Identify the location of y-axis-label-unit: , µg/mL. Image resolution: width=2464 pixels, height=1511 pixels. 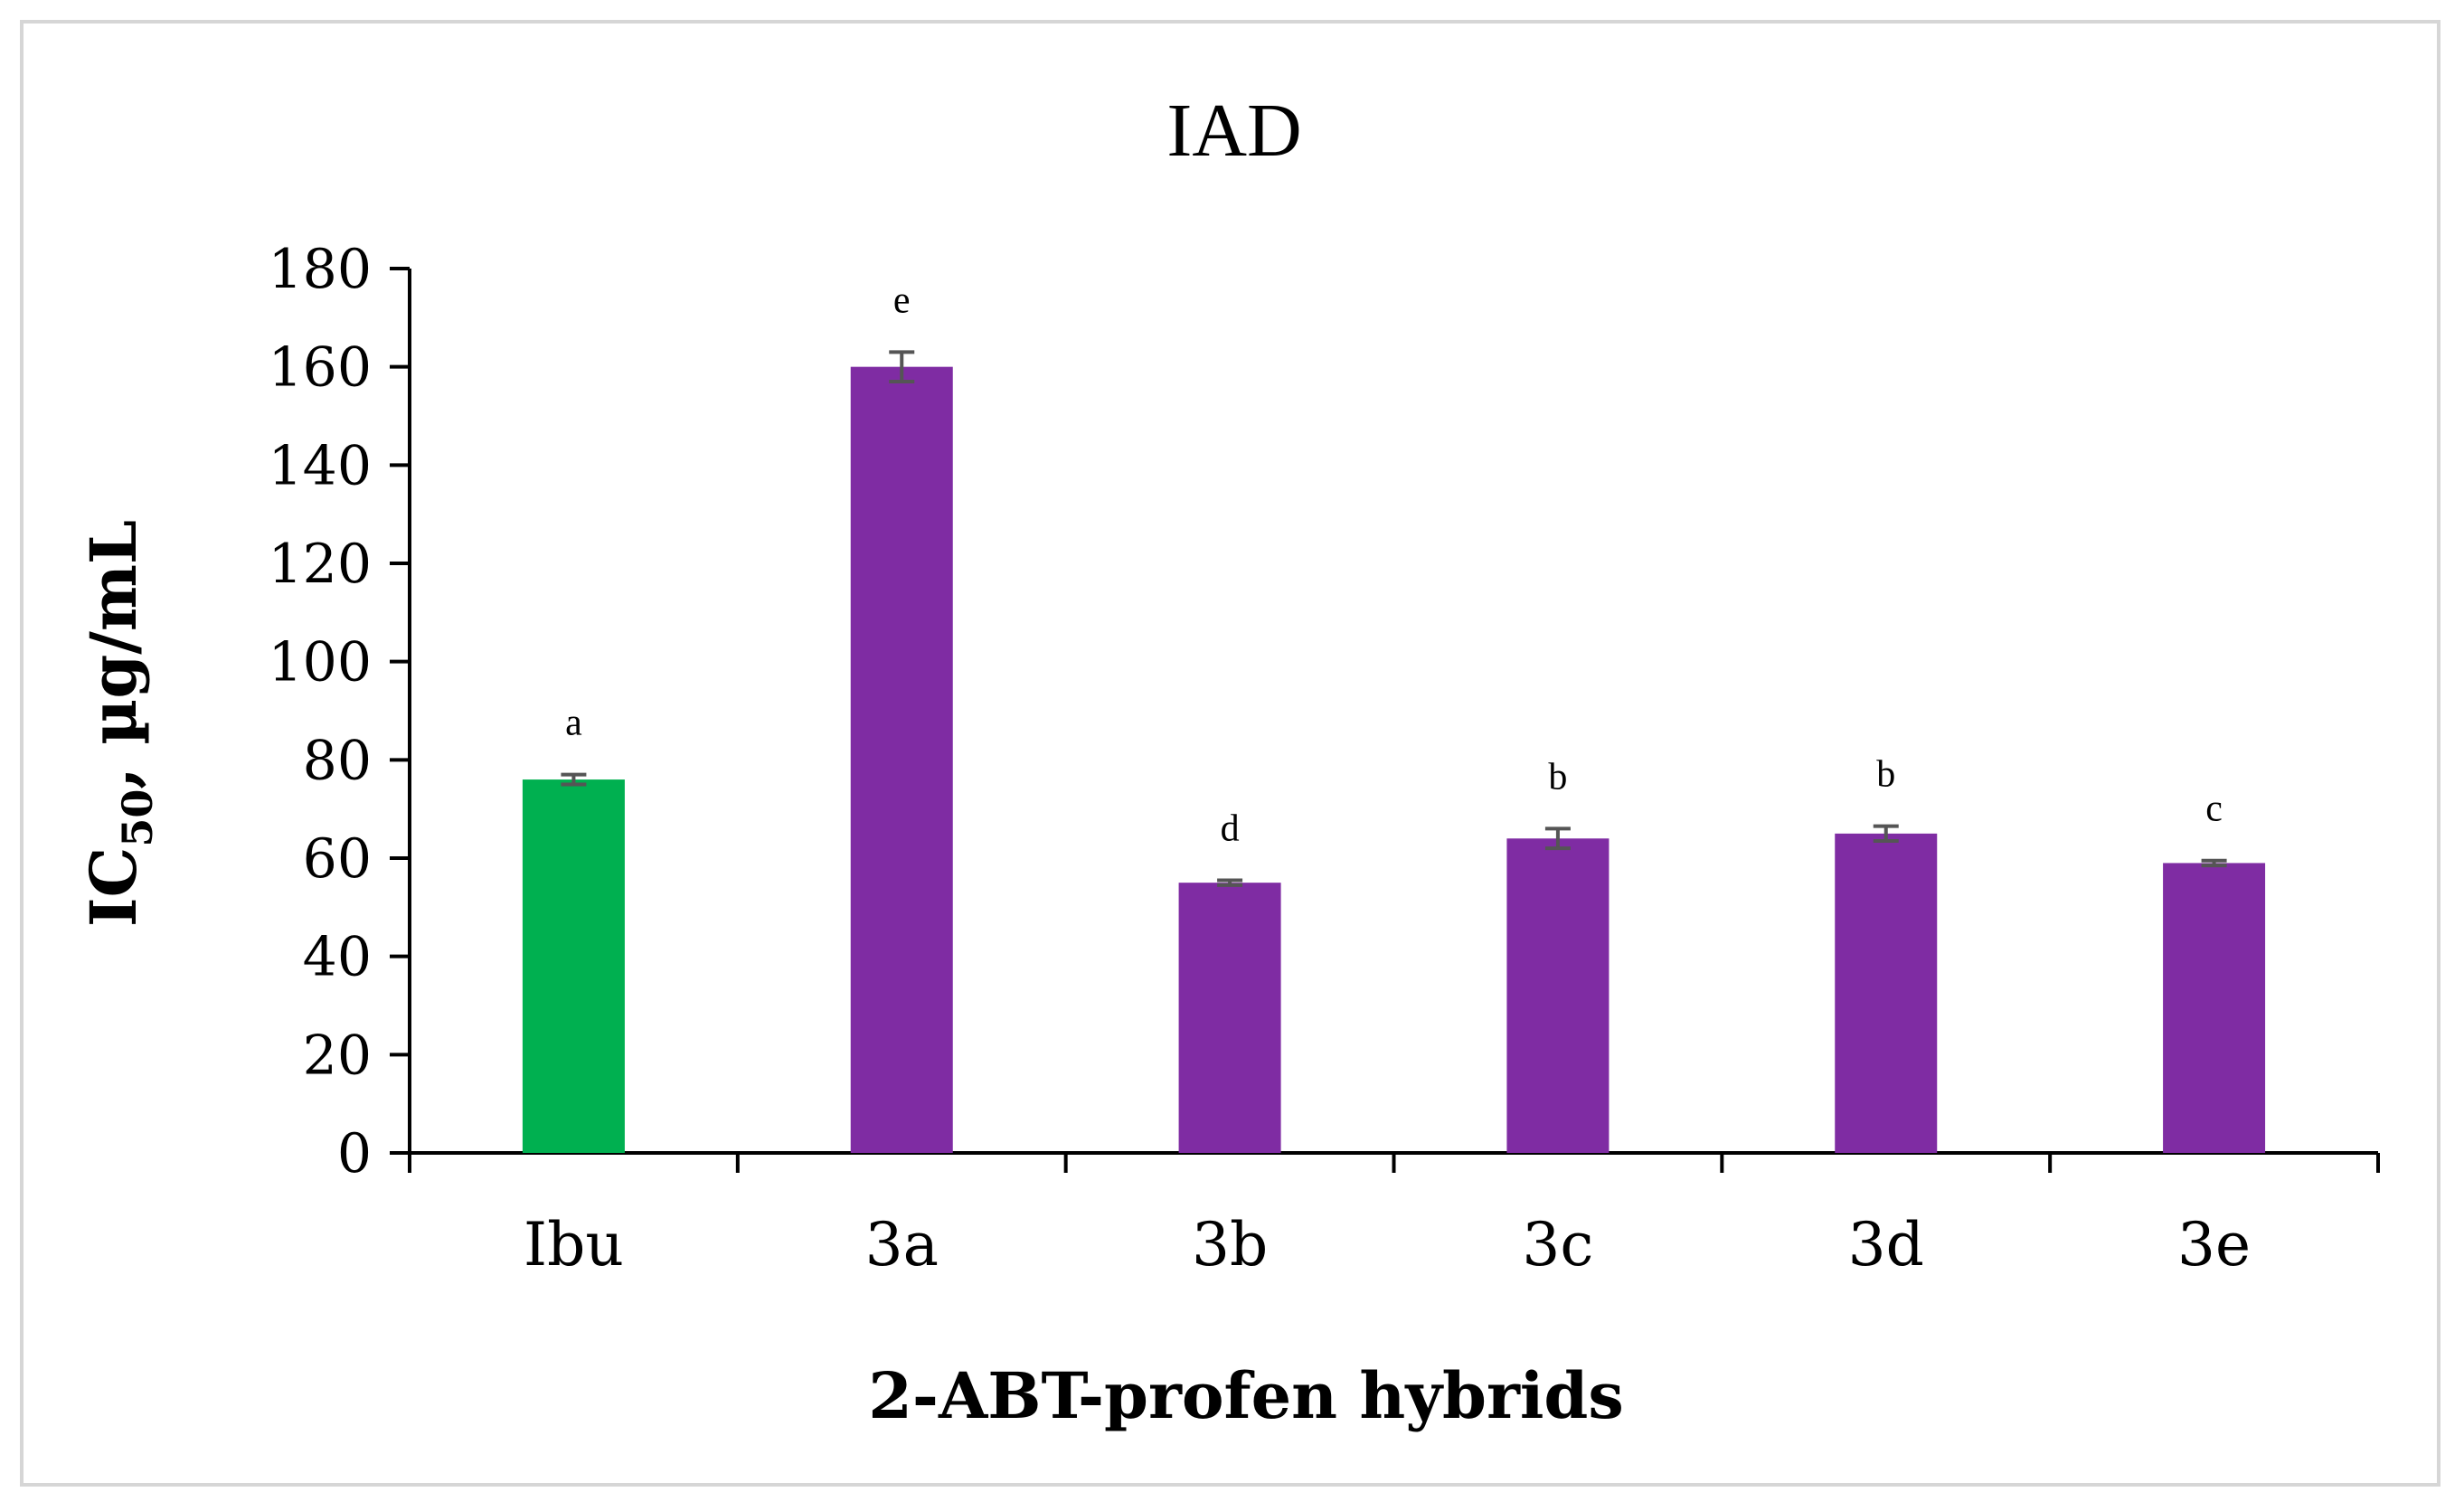
(113, 654).